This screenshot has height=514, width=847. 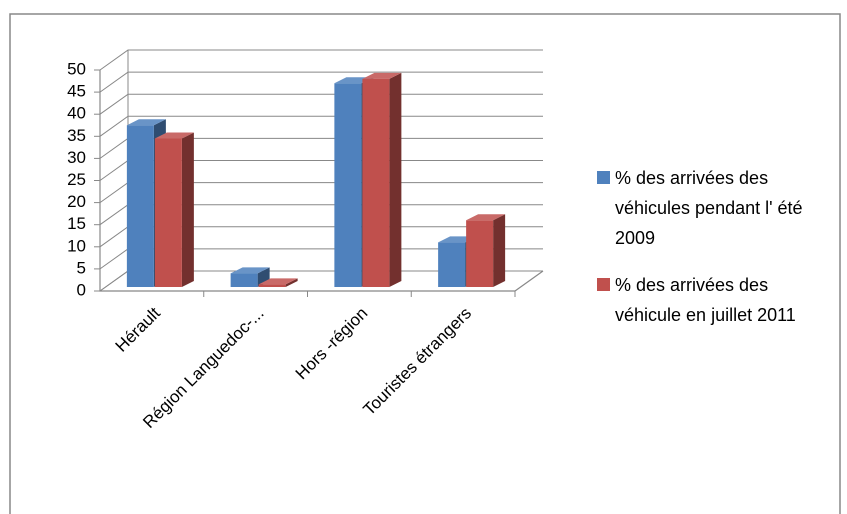 What do you see at coordinates (76, 91) in the screenshot?
I see `y-tick-label: 45` at bounding box center [76, 91].